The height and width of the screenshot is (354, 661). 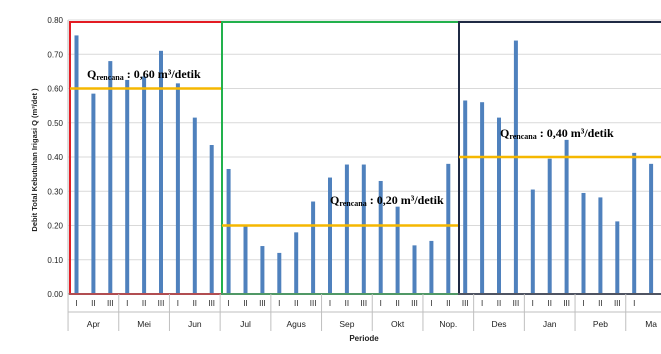 I want to click on q-label-value: : 0,60 m³/detik, so click(x=162, y=74).